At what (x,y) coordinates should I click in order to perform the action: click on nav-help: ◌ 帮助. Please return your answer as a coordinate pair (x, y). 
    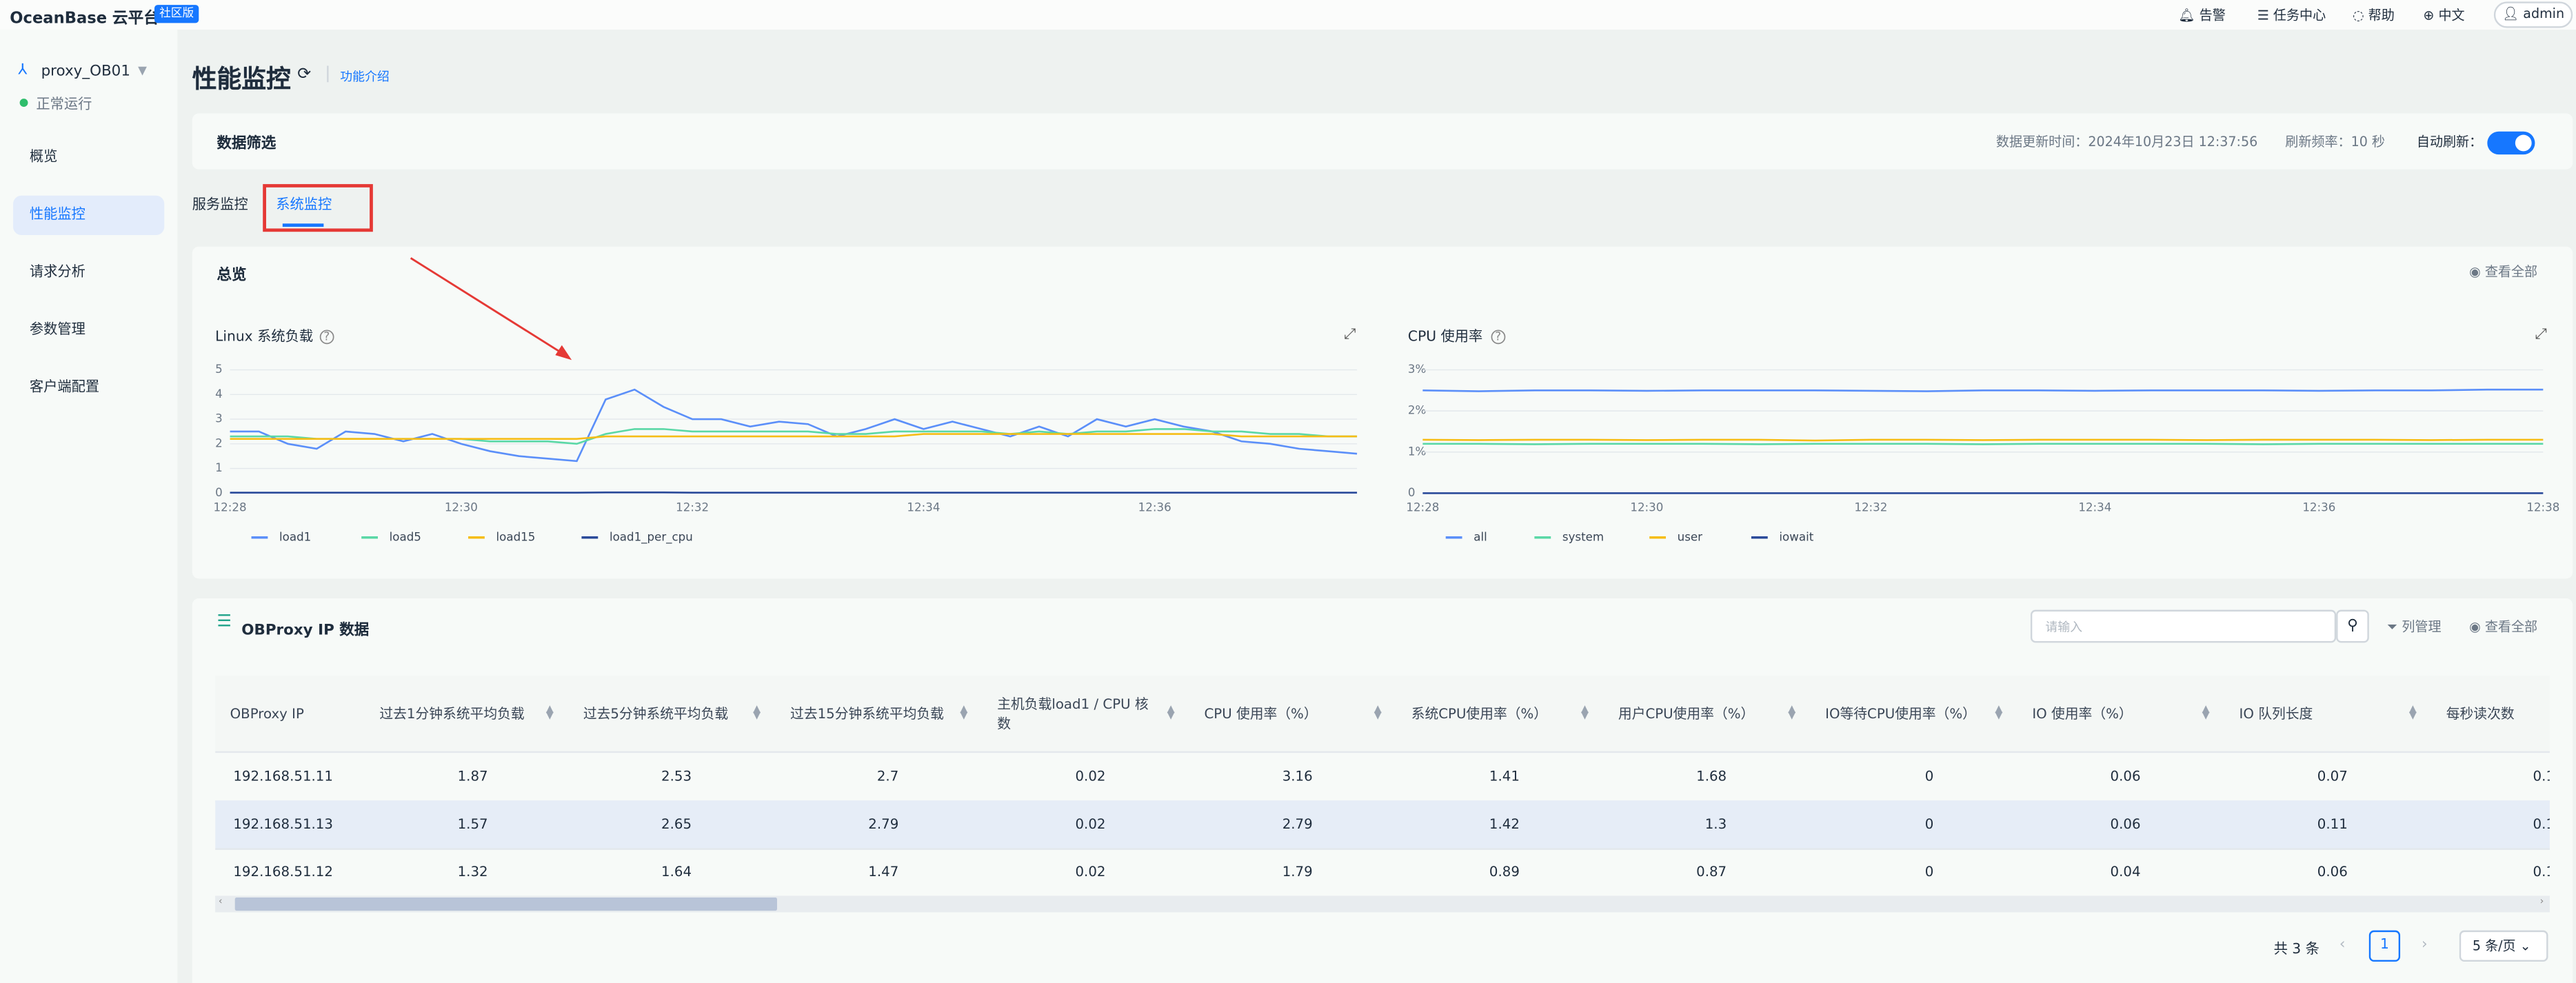
    Looking at the image, I should click on (2373, 15).